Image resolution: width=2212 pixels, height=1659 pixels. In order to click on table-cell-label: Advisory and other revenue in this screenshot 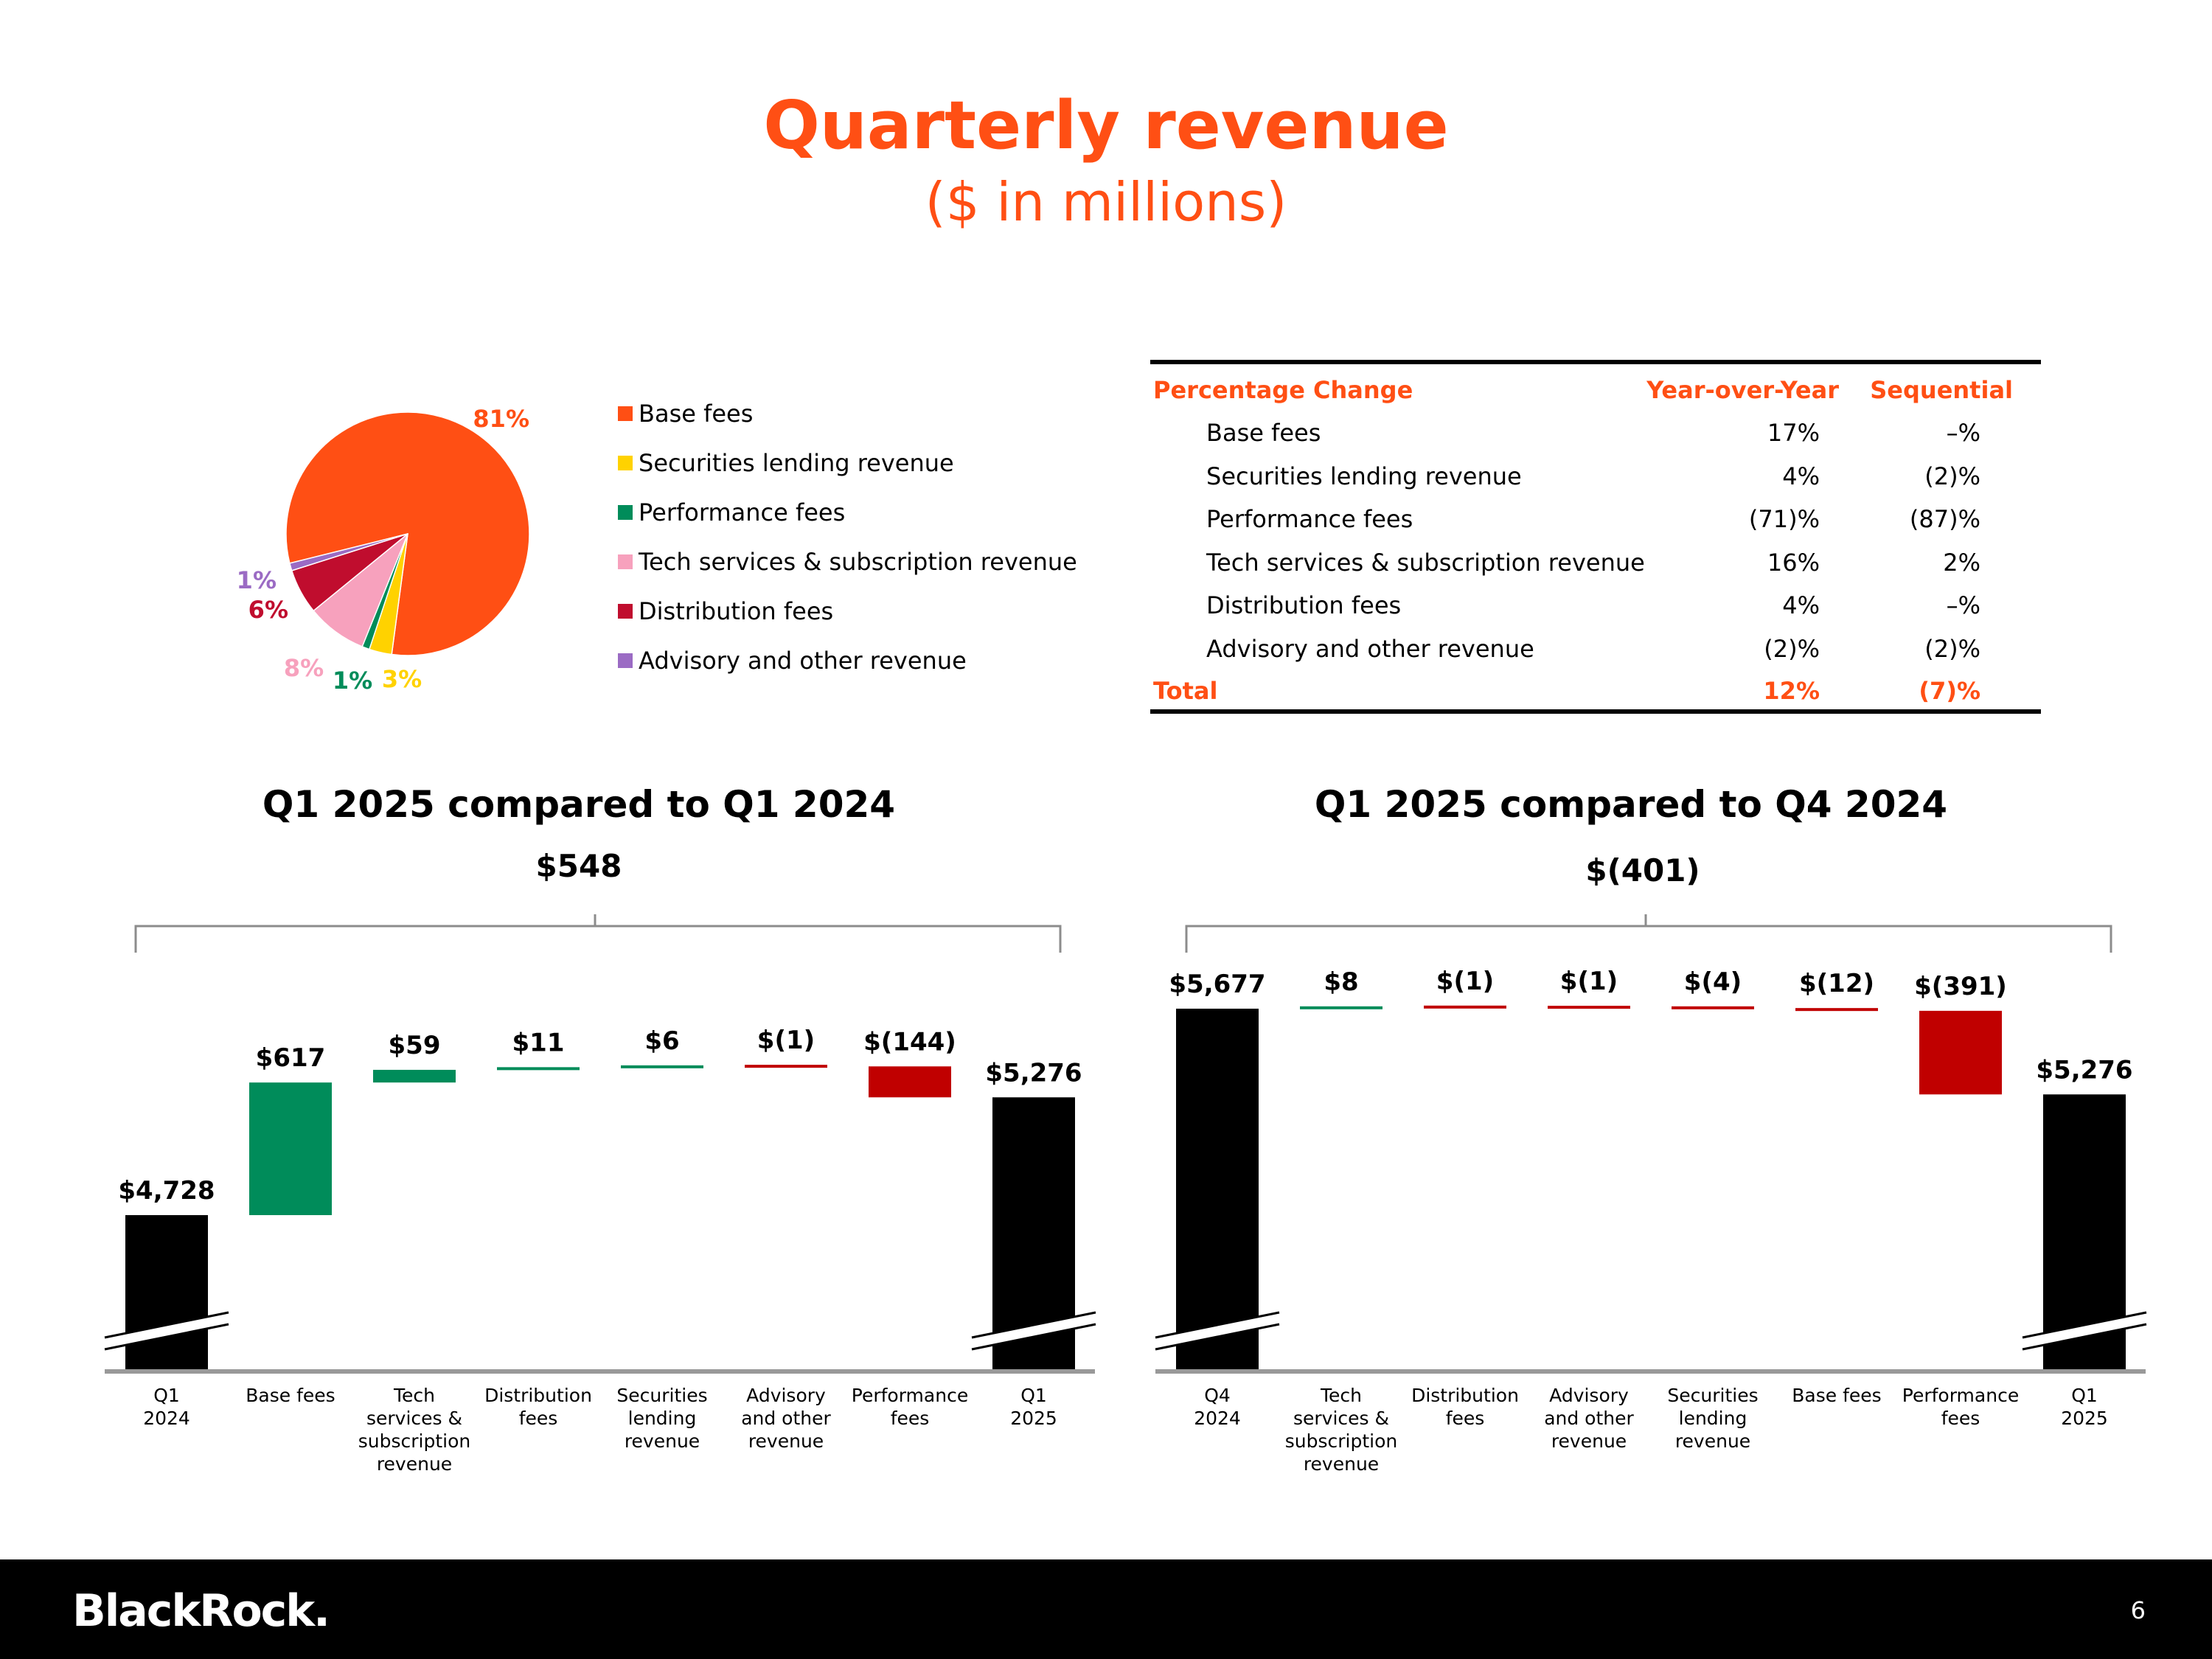, I will do `click(1370, 648)`.